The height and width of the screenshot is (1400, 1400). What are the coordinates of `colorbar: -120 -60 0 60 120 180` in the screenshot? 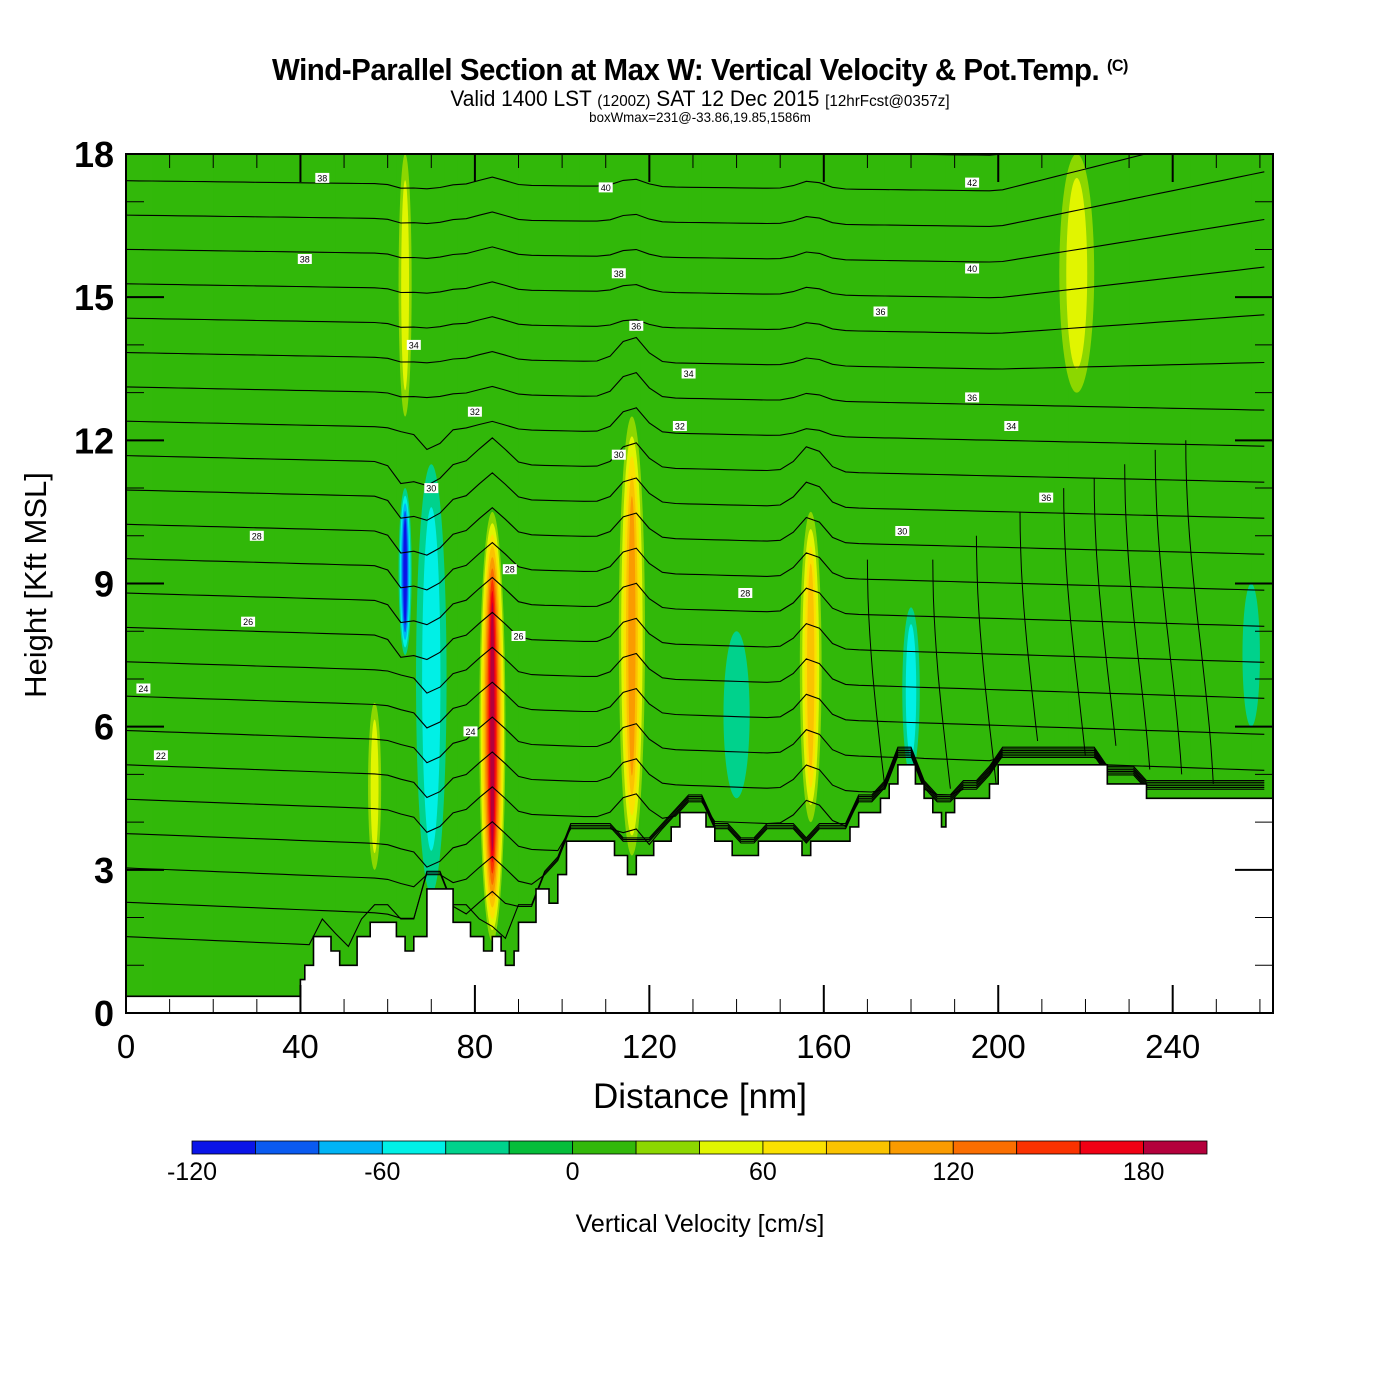 It's located at (687, 1163).